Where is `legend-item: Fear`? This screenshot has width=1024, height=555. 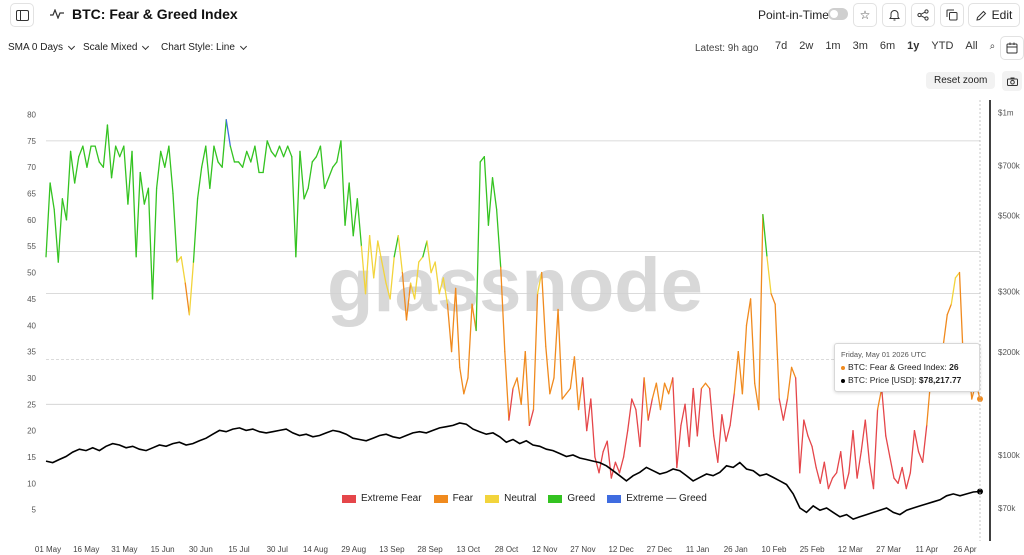
legend-item: Fear is located at coordinates (453, 498).